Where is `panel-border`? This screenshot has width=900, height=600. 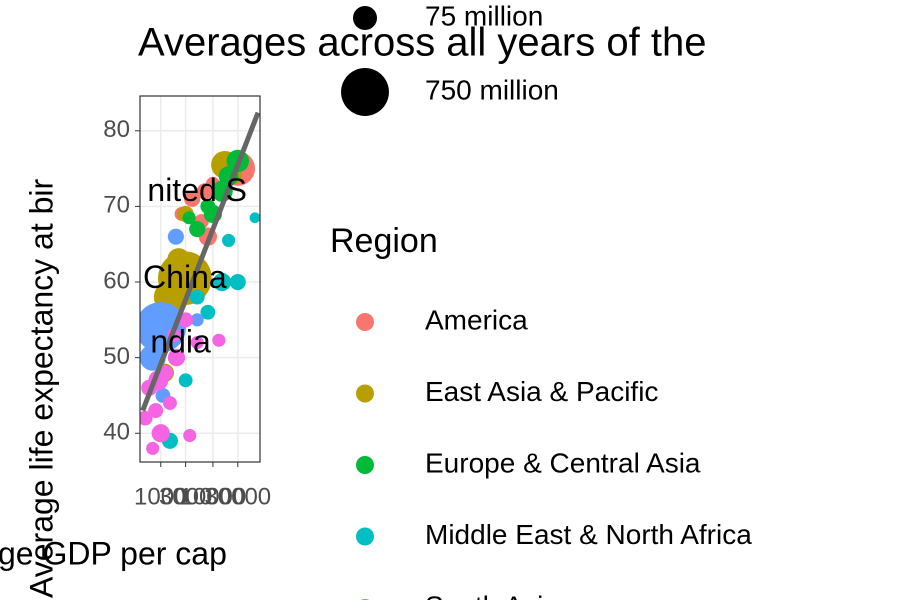 panel-border is located at coordinates (200, 279).